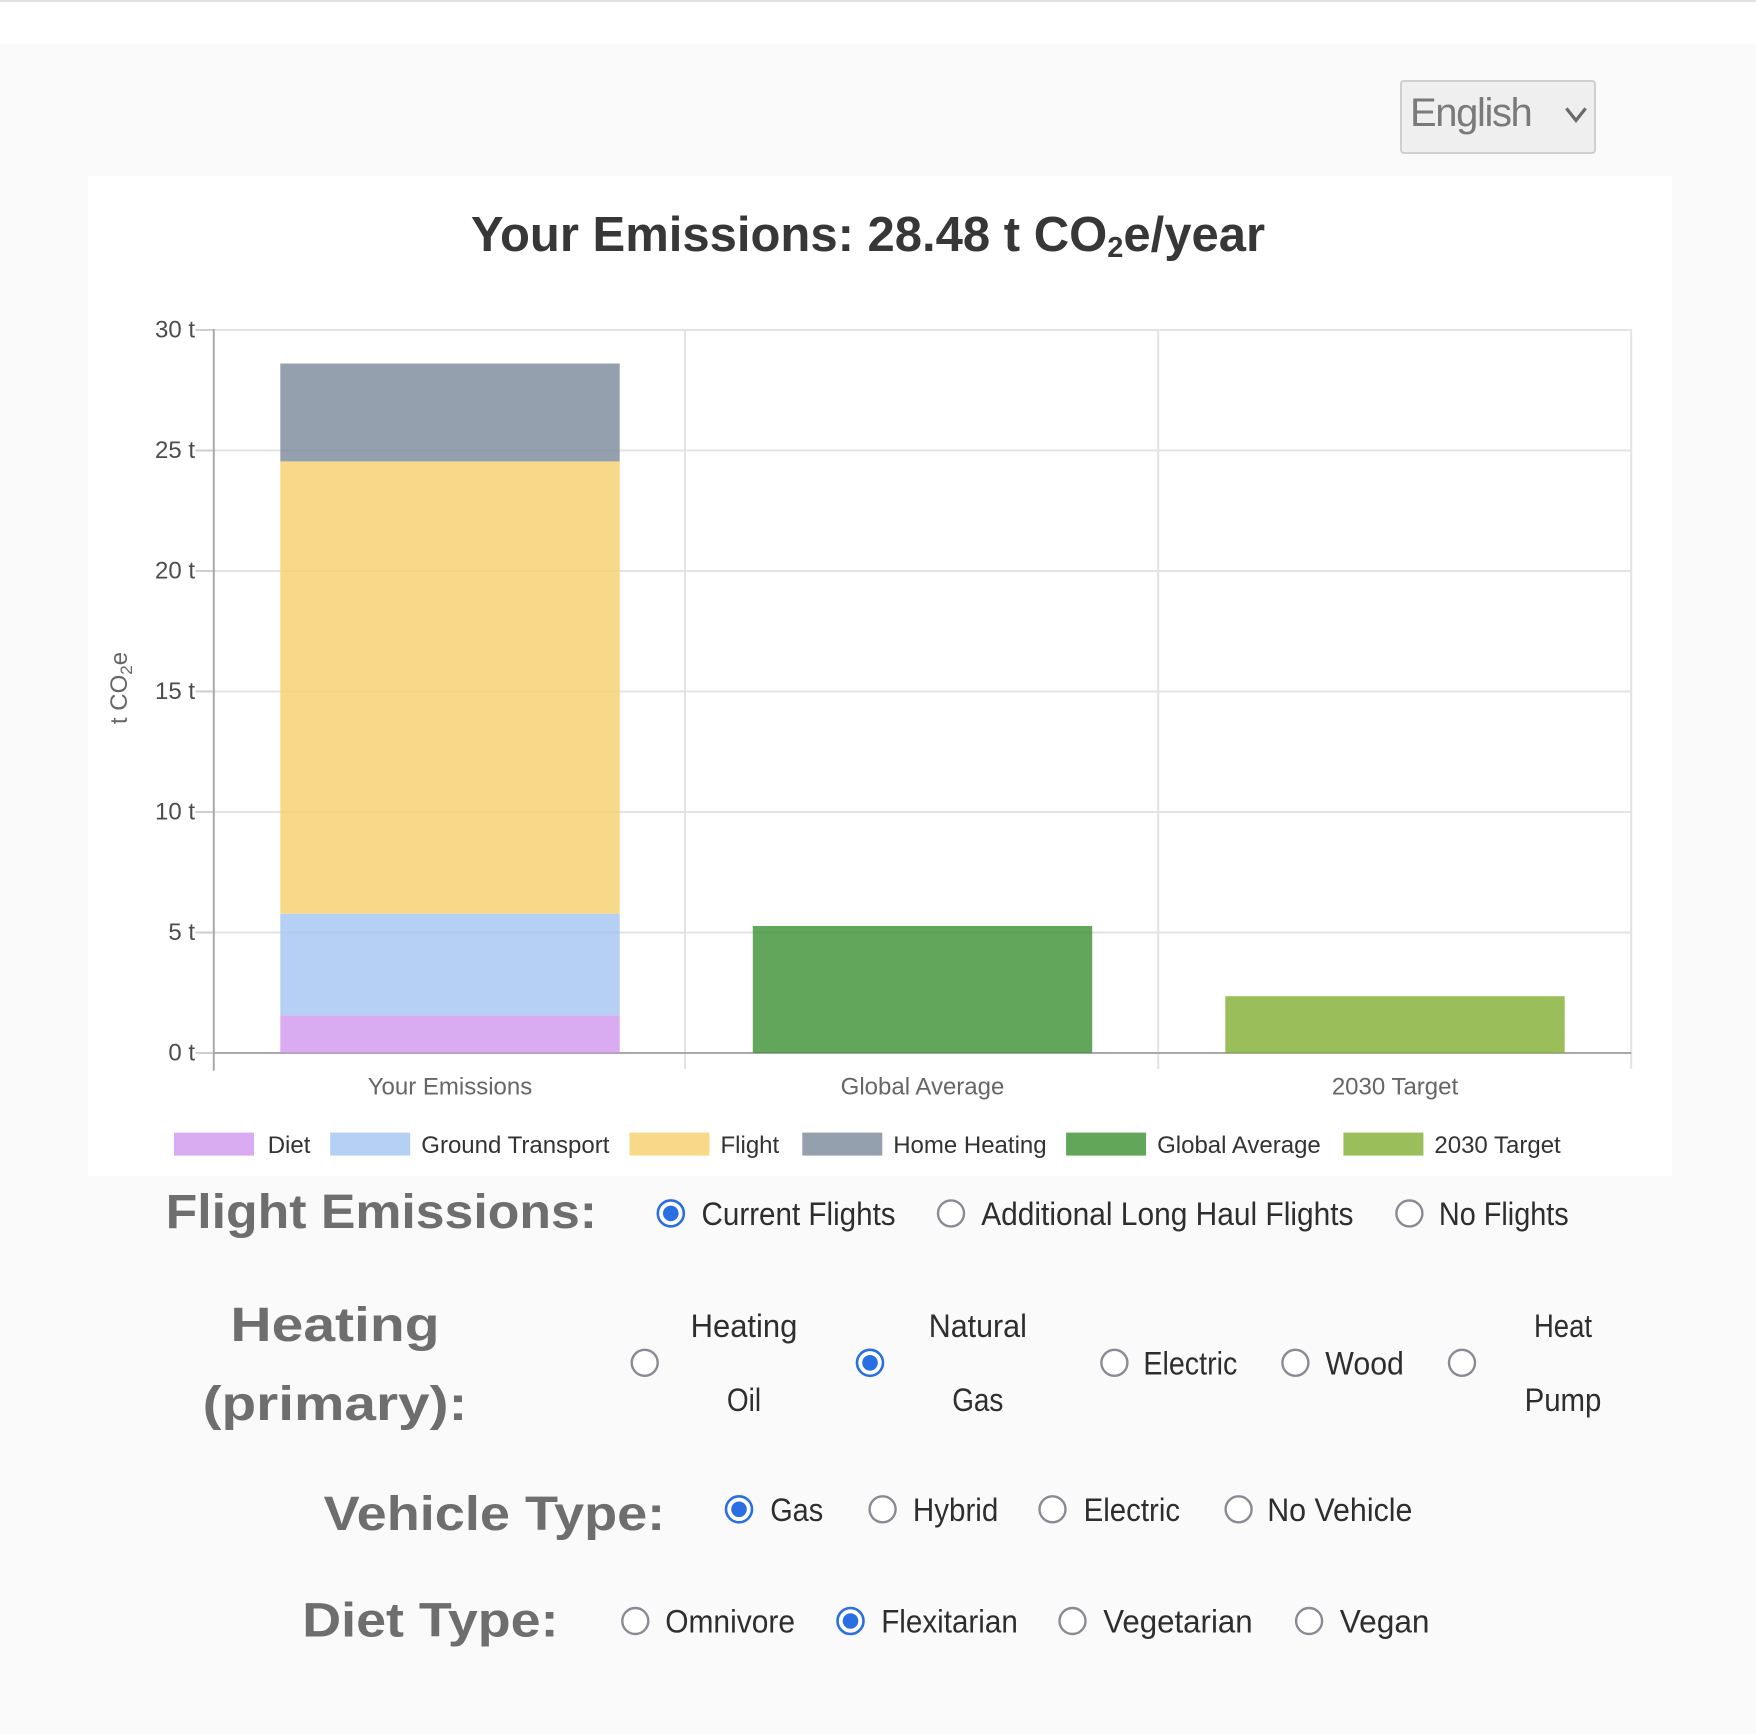 This screenshot has height=1734, width=1756. I want to click on svg-text: Ground Transport, so click(515, 1145).